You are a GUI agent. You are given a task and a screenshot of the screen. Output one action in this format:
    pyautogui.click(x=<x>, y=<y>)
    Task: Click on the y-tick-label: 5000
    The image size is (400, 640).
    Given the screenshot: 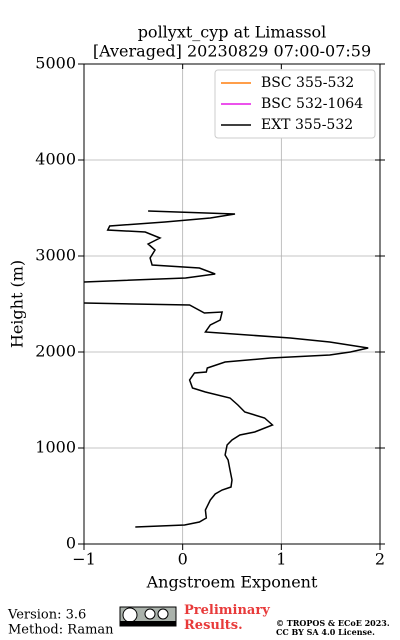 What is the action you would take?
    pyautogui.click(x=55, y=63)
    